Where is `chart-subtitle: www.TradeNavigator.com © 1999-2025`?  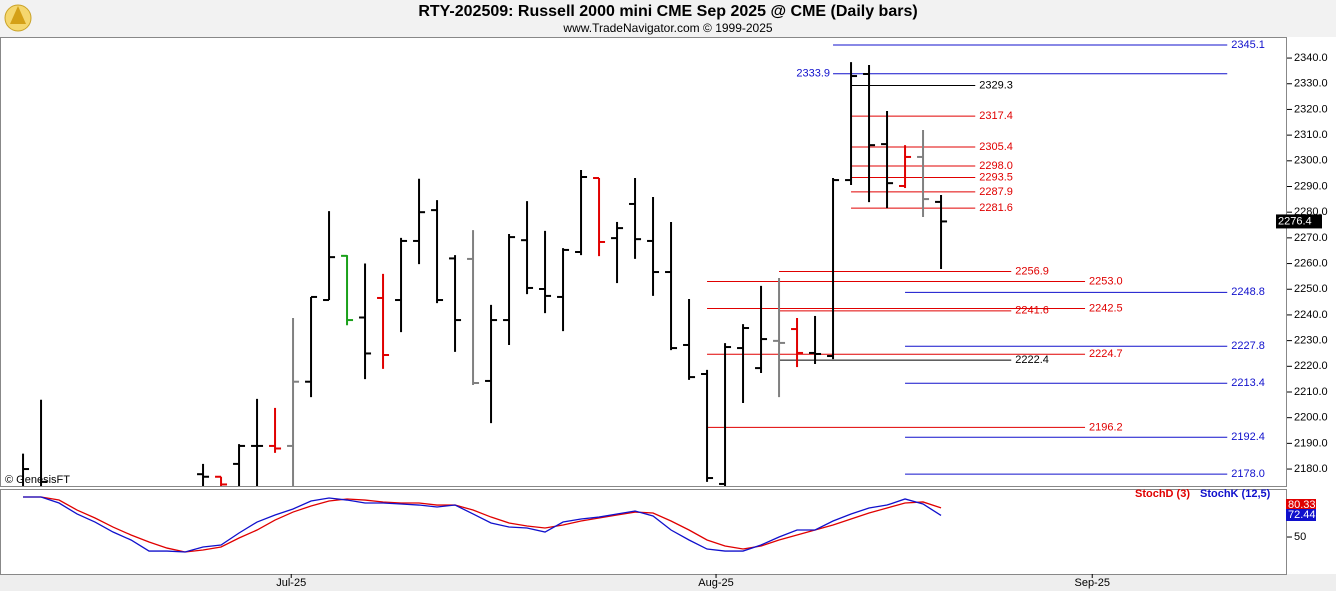
chart-subtitle: www.TradeNavigator.com © 1999-2025 is located at coordinates (667, 28).